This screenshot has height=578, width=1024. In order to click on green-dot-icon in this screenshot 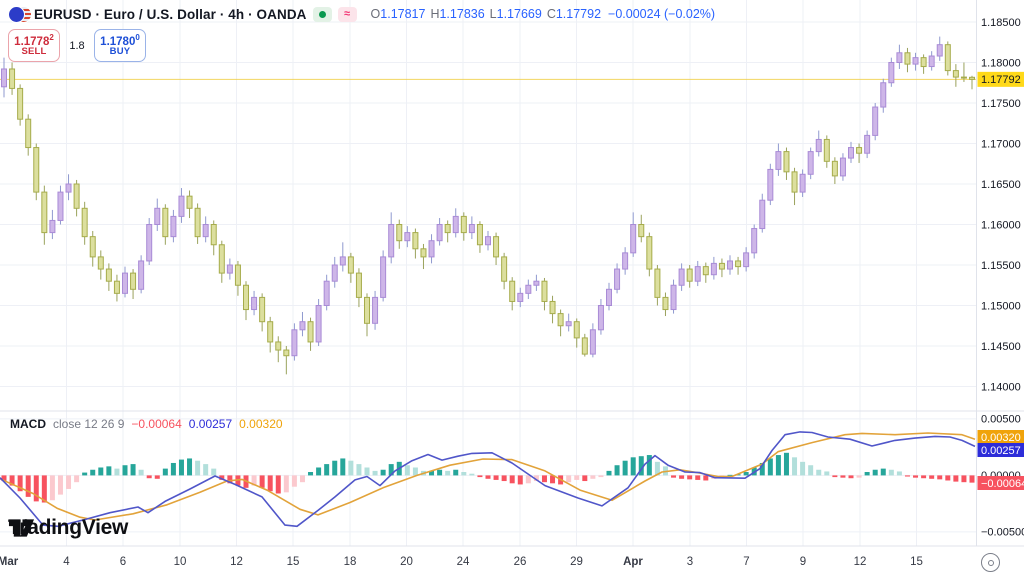, I will do `click(322, 14)`.